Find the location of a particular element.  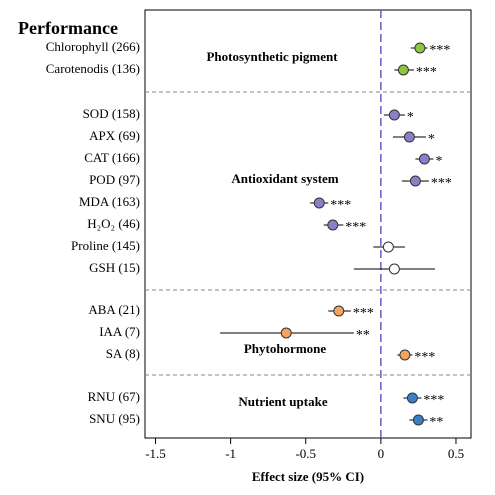

row-label: Chlorophyll (266) is located at coordinates (93, 46).